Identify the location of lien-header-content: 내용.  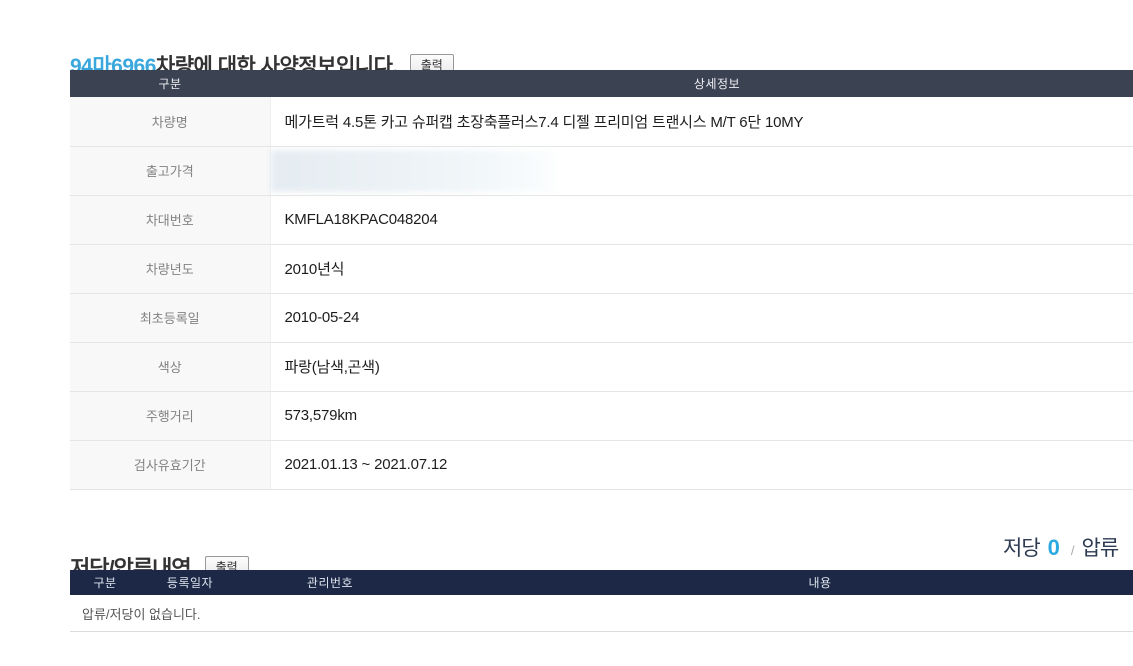
(776, 582).